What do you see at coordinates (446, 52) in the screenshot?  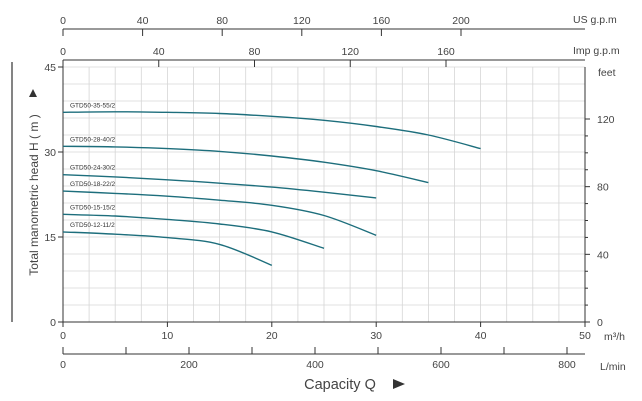 I see `imp-gpm-axis-tick-label: 160` at bounding box center [446, 52].